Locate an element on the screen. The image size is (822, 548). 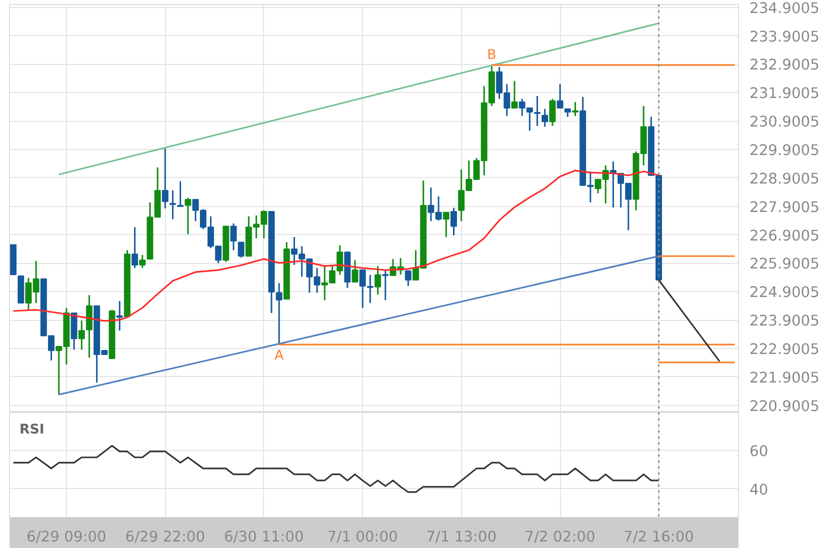
y-tick-label: 233.9005 is located at coordinates (785, 37).